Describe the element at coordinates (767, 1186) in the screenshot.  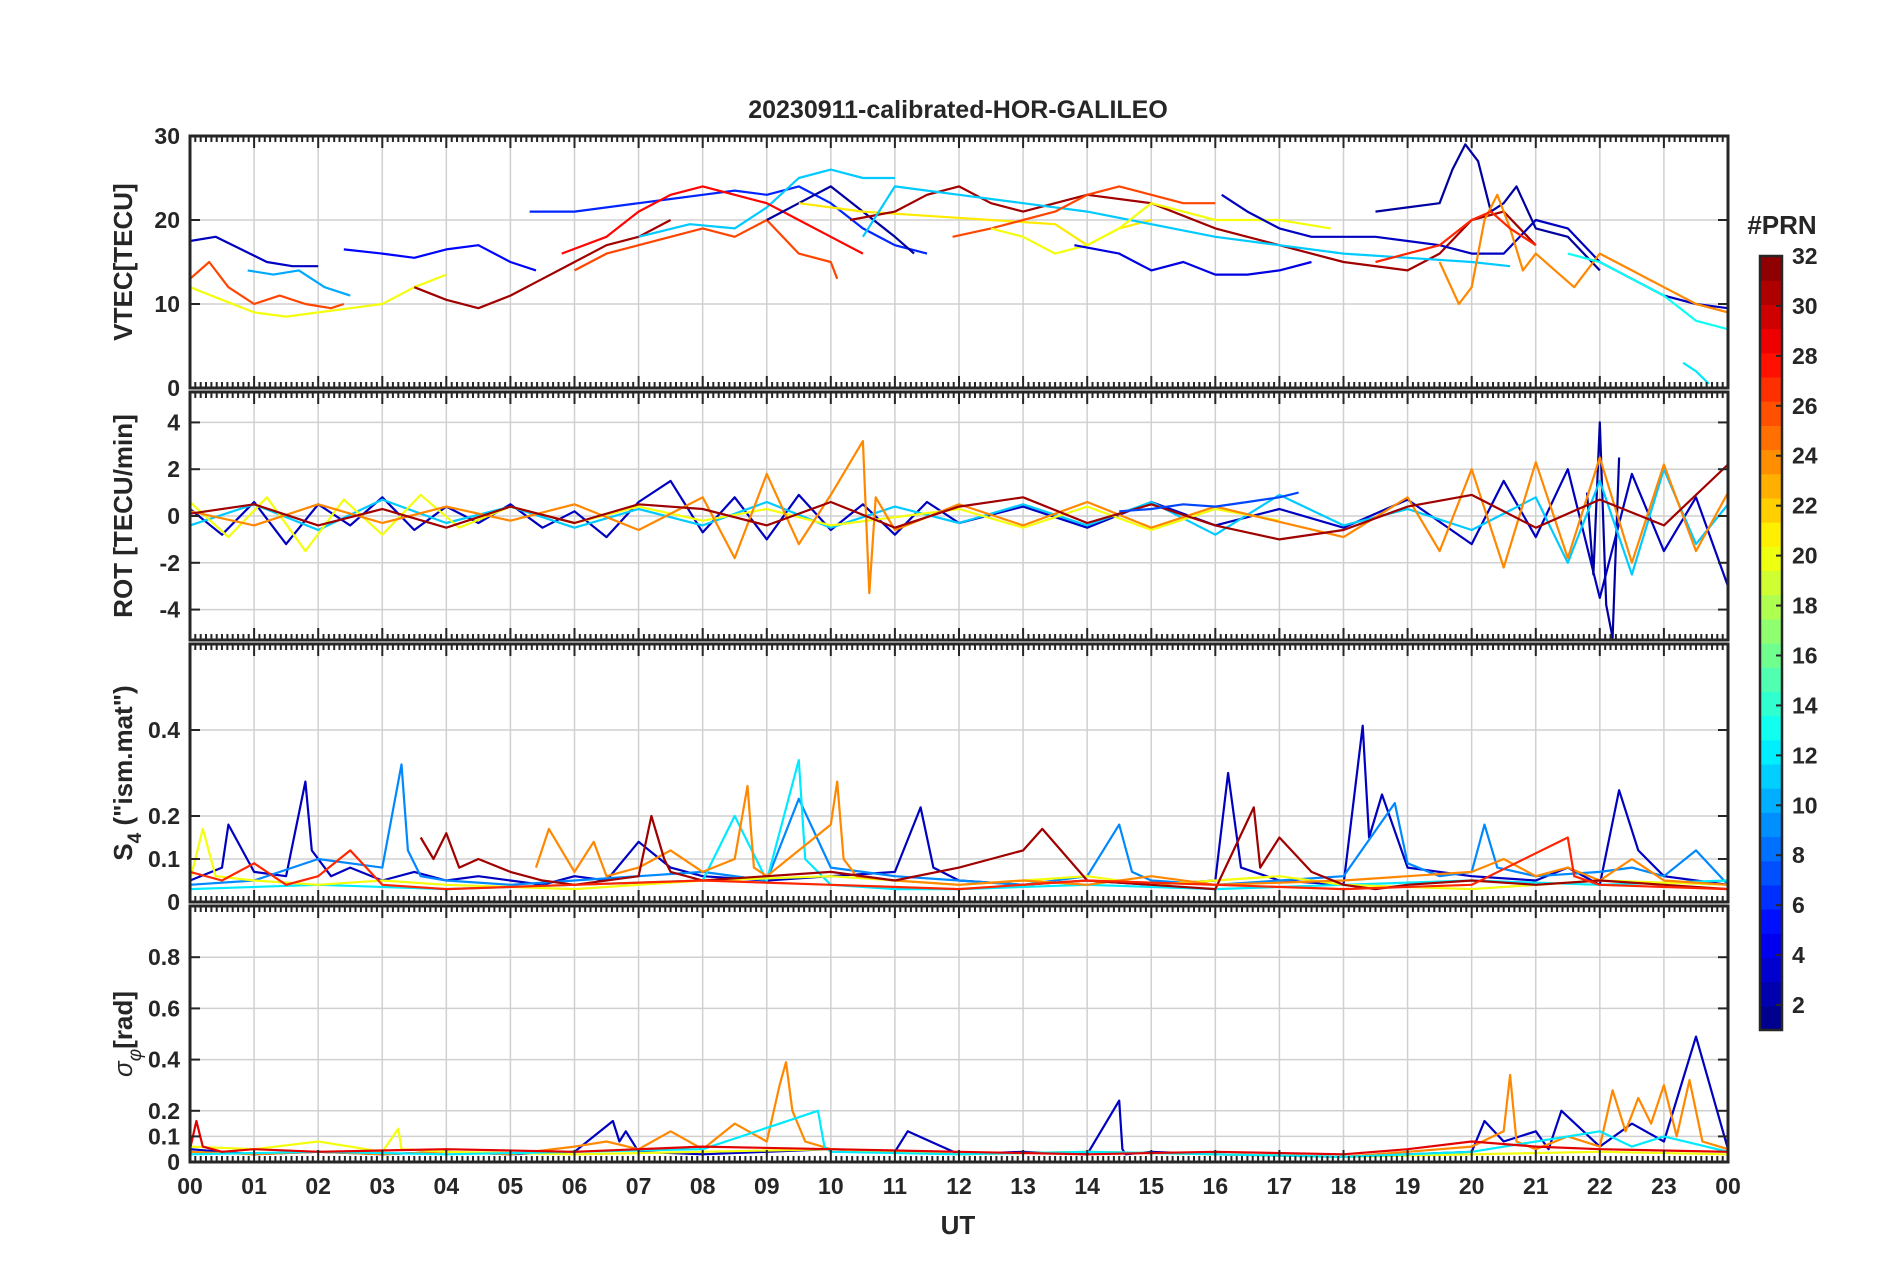
I see `x-tick-label: 09` at that location.